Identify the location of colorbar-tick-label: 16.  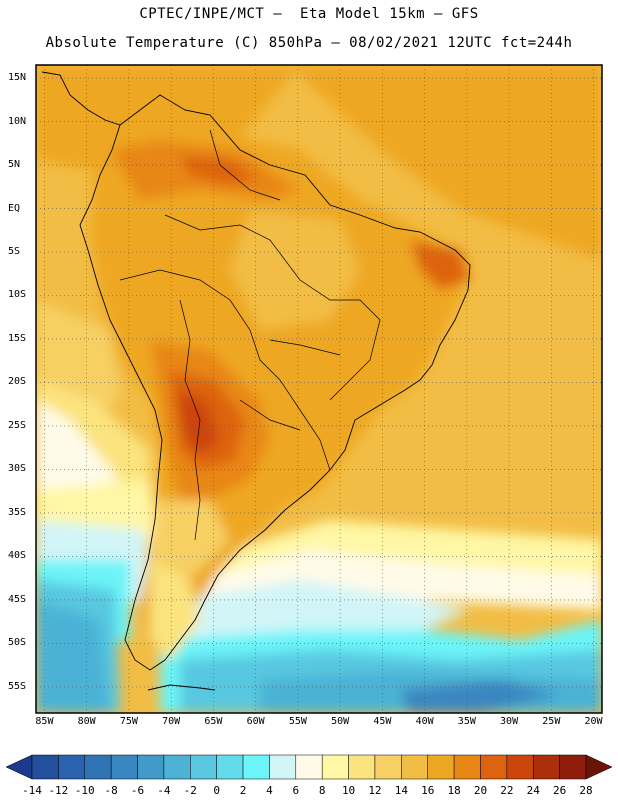
(428, 790).